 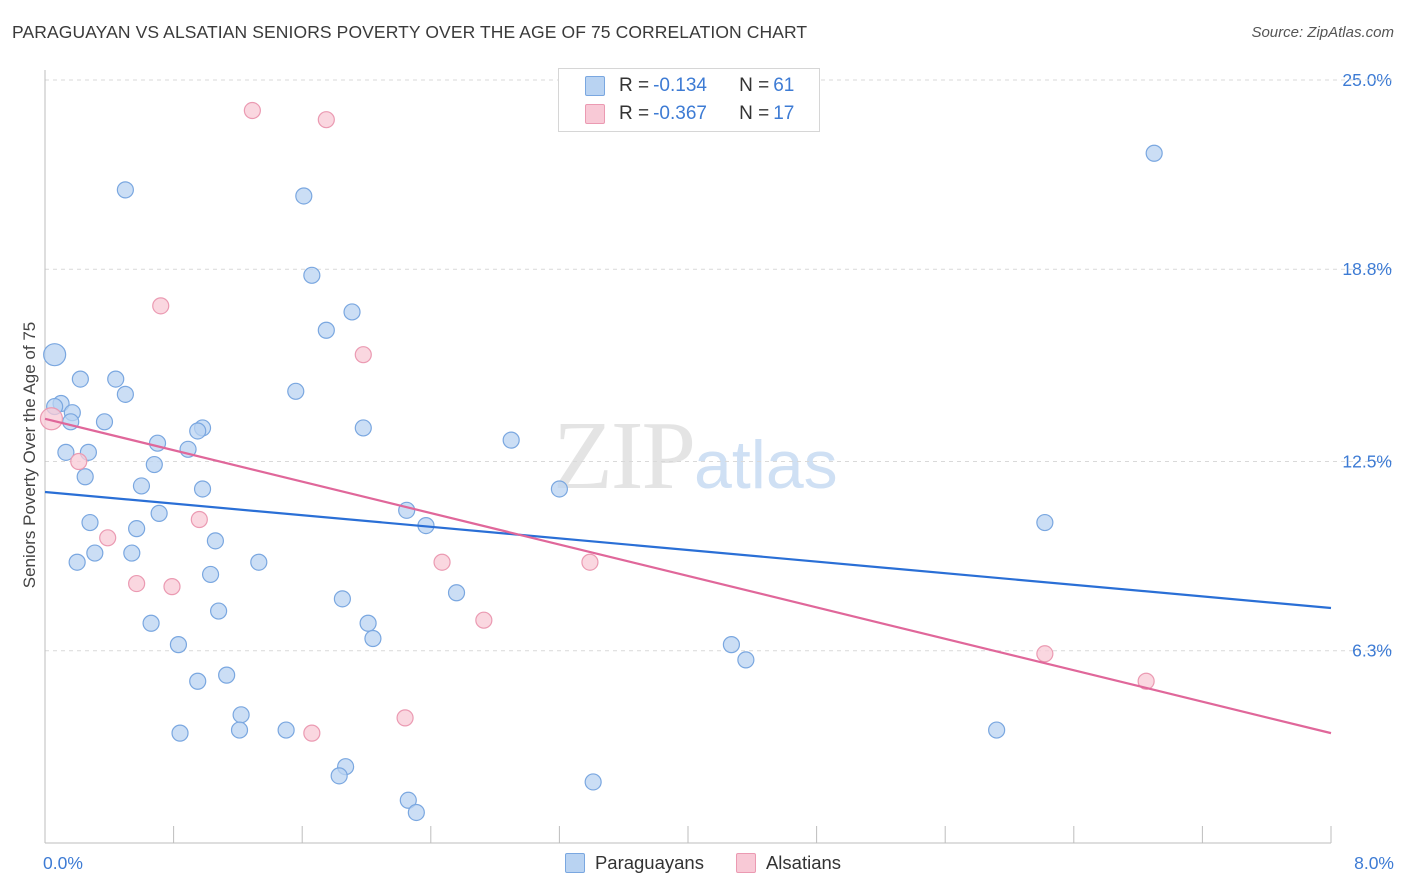 I want to click on correlation-legend: R = -0.134 N = 61 R = -0.367 N = 17, so click(x=689, y=100).